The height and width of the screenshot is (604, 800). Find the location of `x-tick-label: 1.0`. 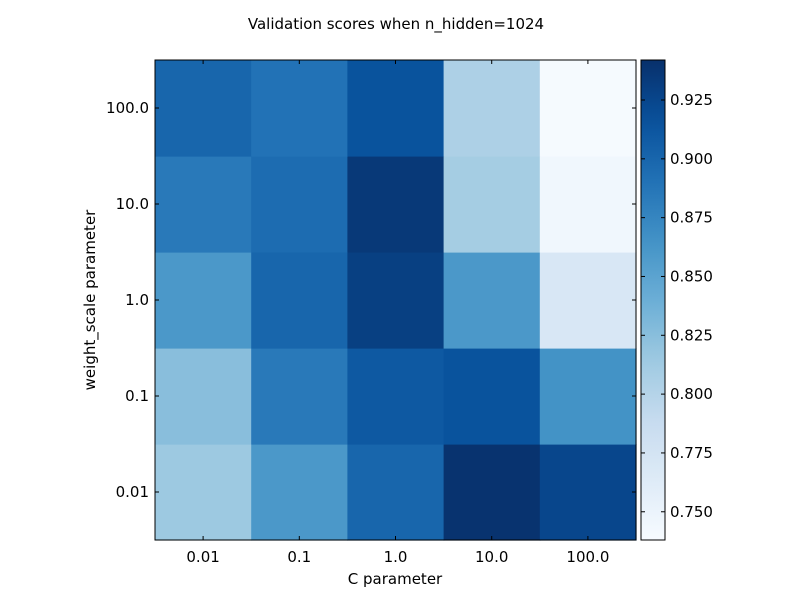

x-tick-label: 1.0 is located at coordinates (396, 557).